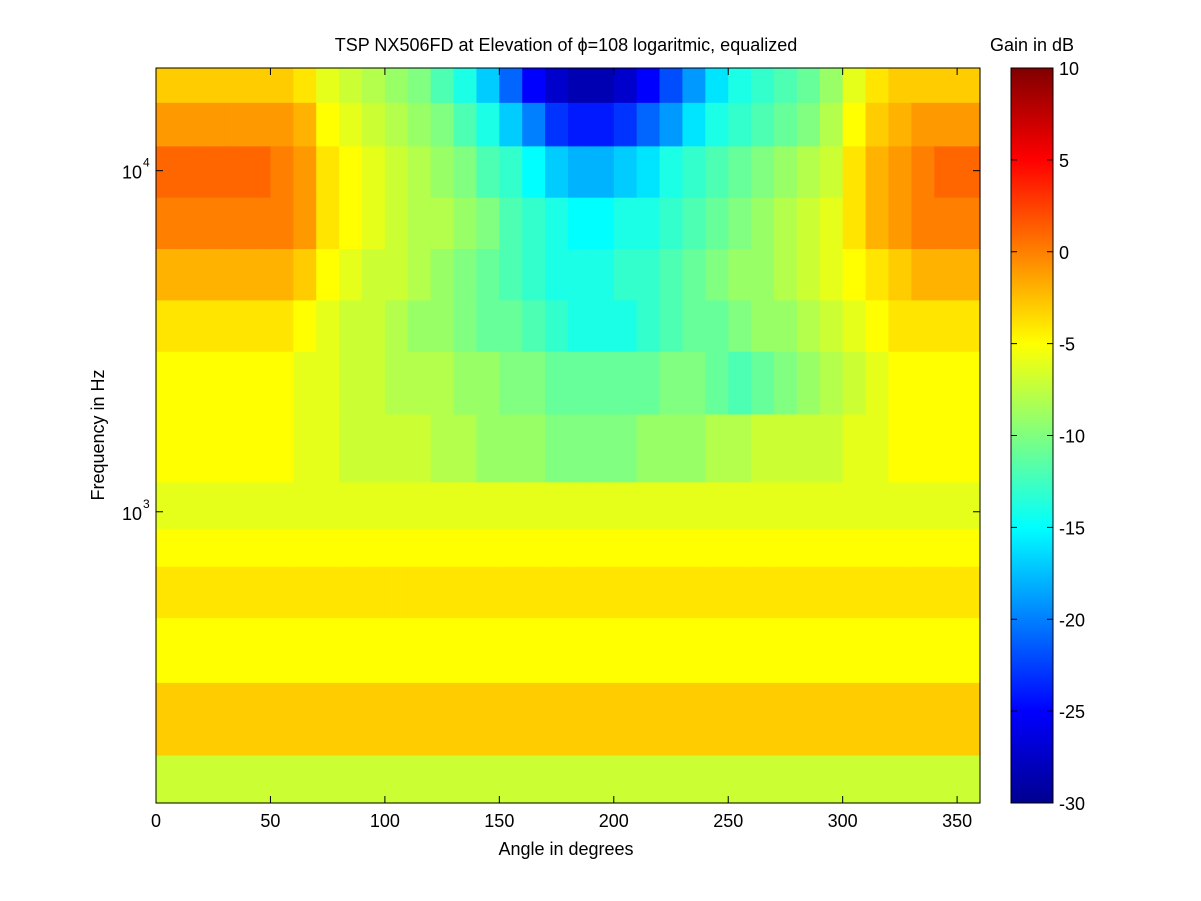  What do you see at coordinates (270, 821) in the screenshot?
I see `x-tick-label: 50` at bounding box center [270, 821].